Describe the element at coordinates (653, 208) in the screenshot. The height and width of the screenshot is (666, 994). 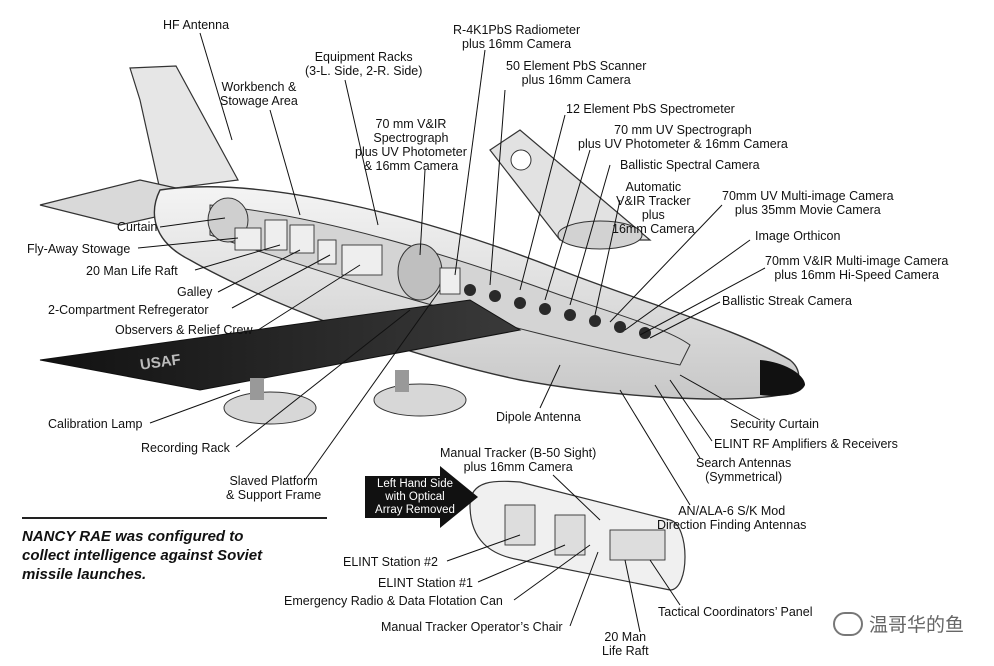
I see `label-auto-tracker: Automatic V&IR Tracker plus 16mm Camera` at that location.